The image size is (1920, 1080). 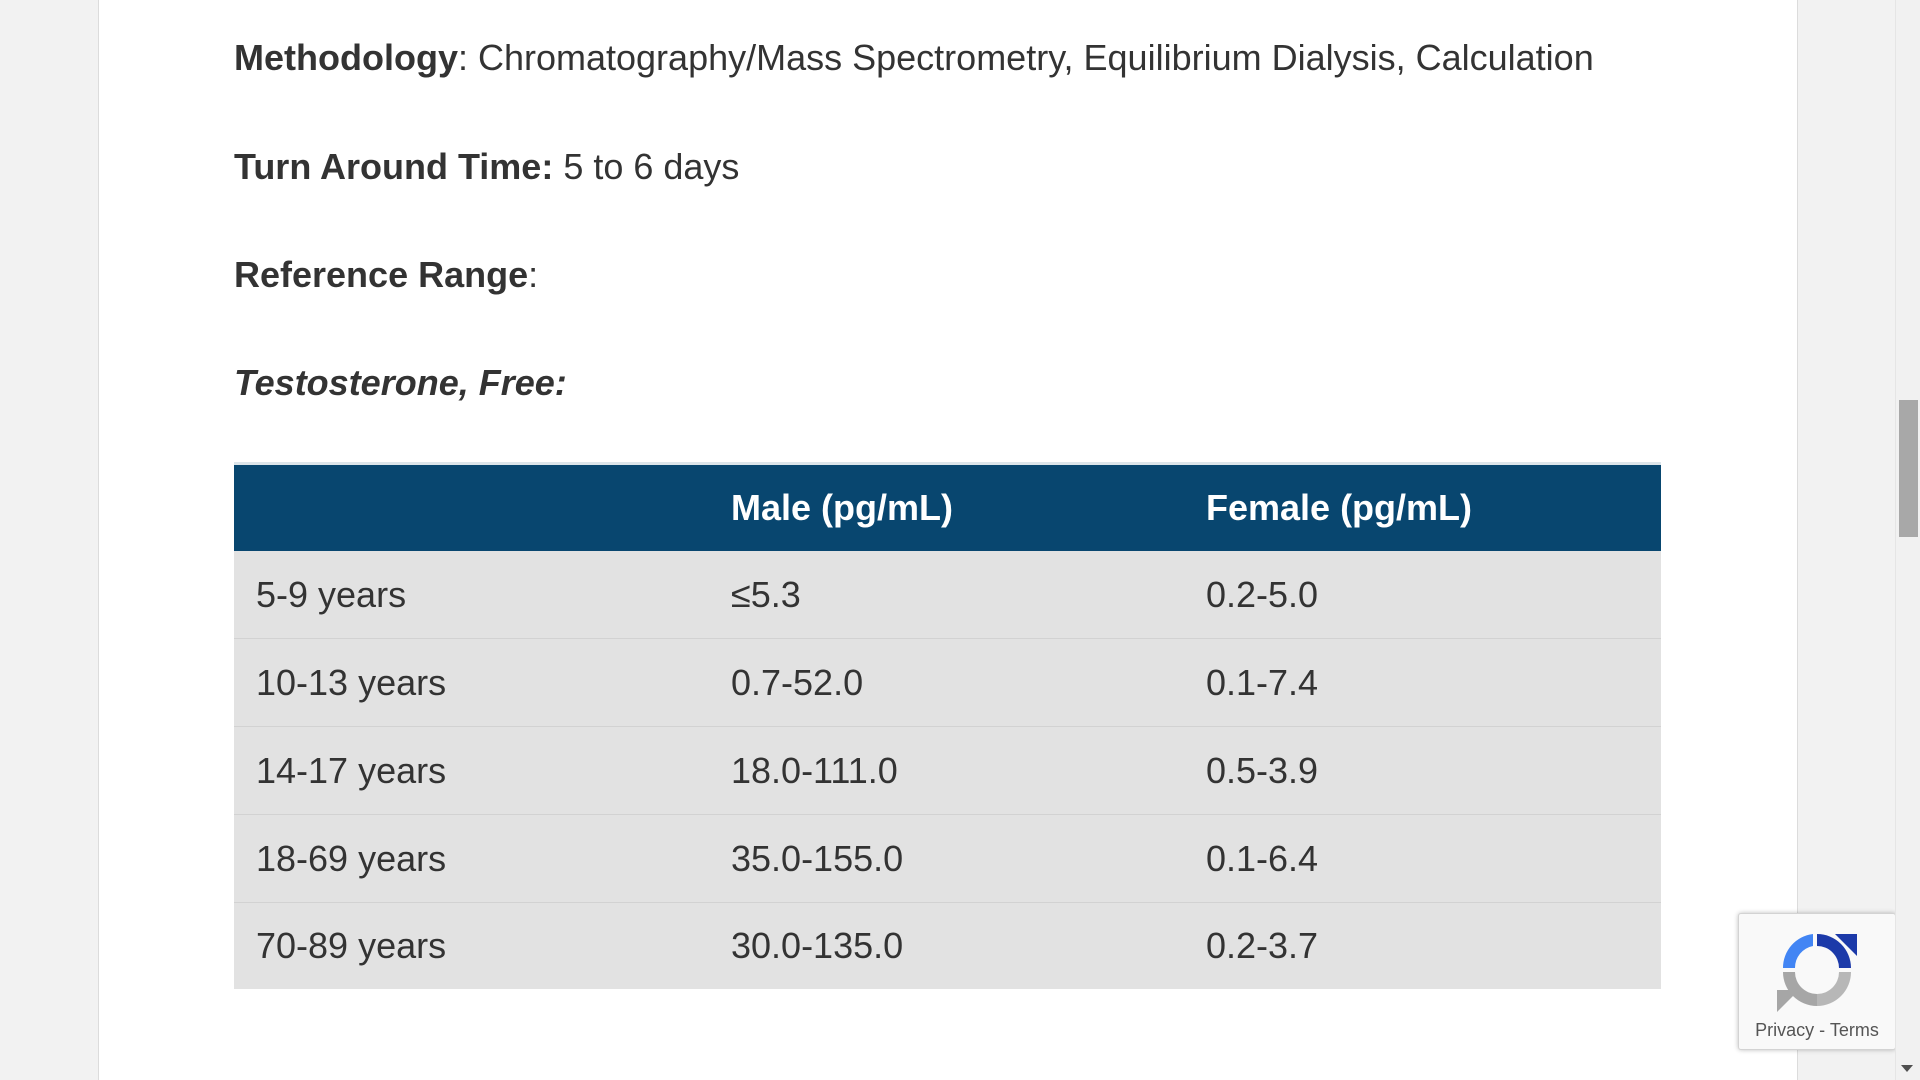 I want to click on scrollbar-thumb, so click(x=1908, y=468).